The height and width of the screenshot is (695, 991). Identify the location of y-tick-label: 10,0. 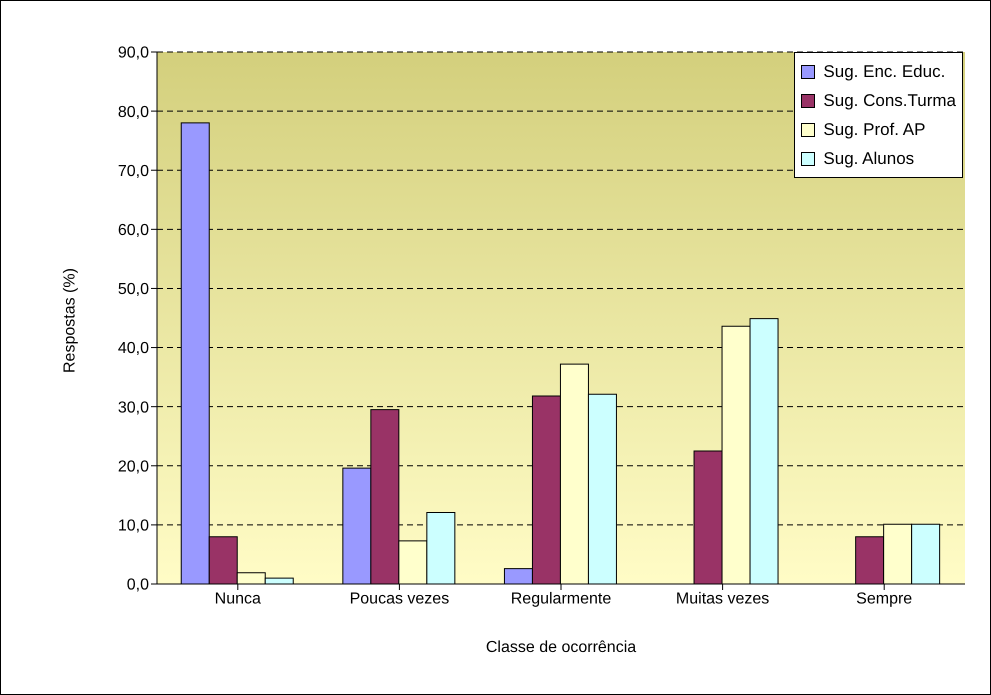
(134, 526).